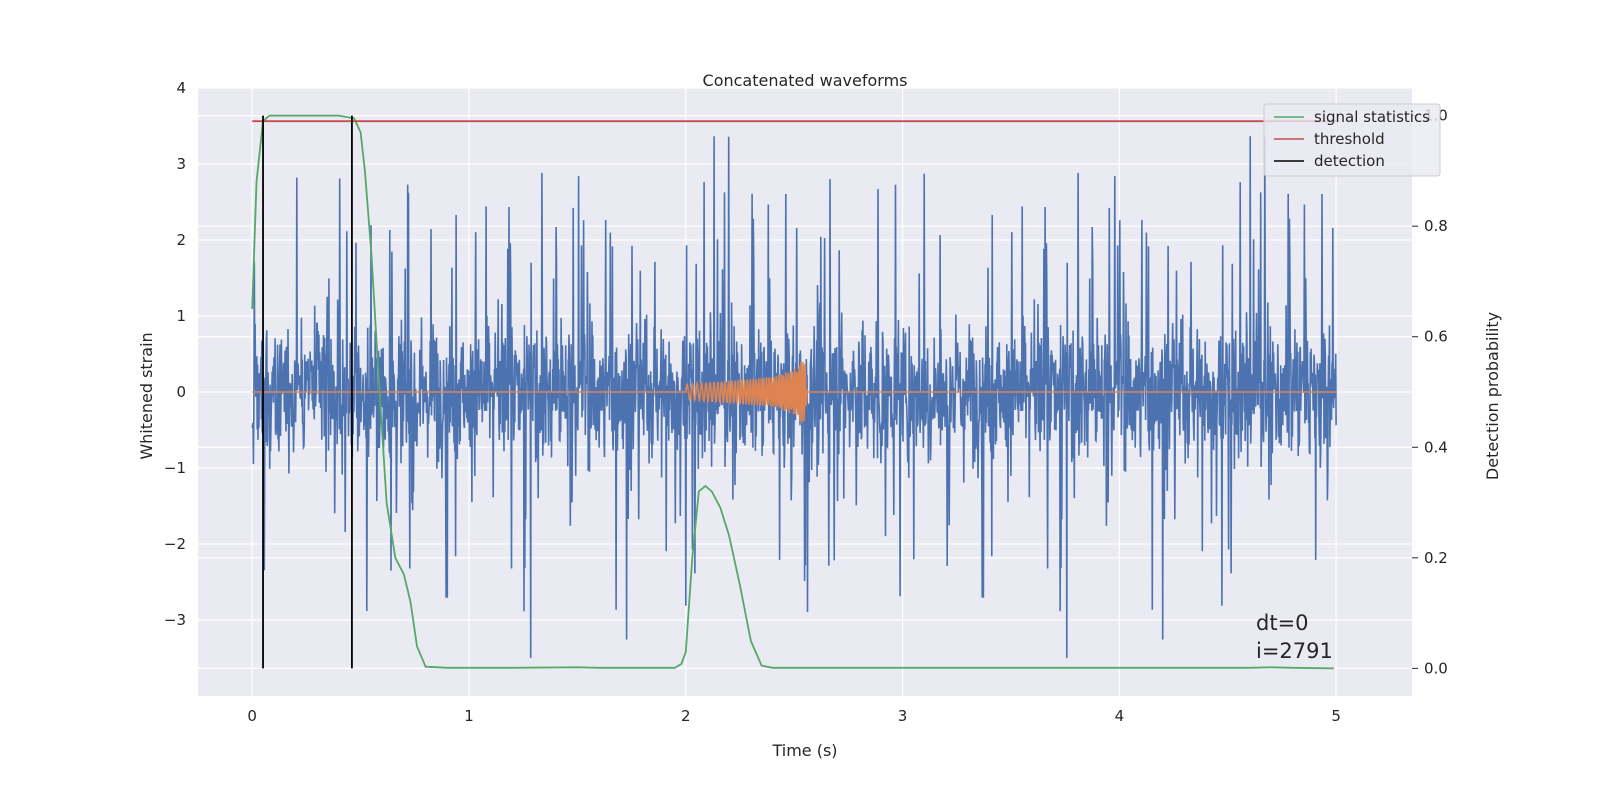 This screenshot has height=800, width=1600. I want to click on x-tick-label: 1, so click(469, 716).